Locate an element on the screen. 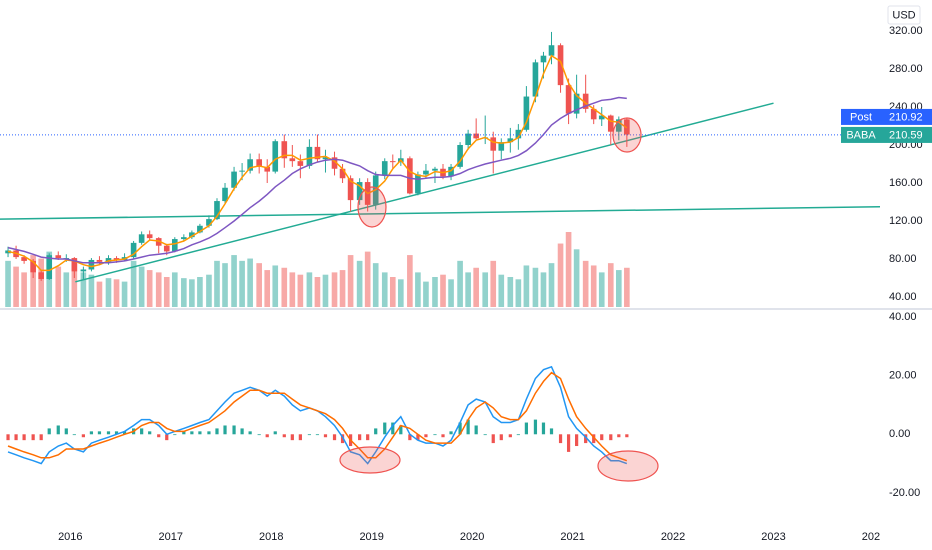 The width and height of the screenshot is (932, 550). x-tick-label: 2016 is located at coordinates (70, 537).